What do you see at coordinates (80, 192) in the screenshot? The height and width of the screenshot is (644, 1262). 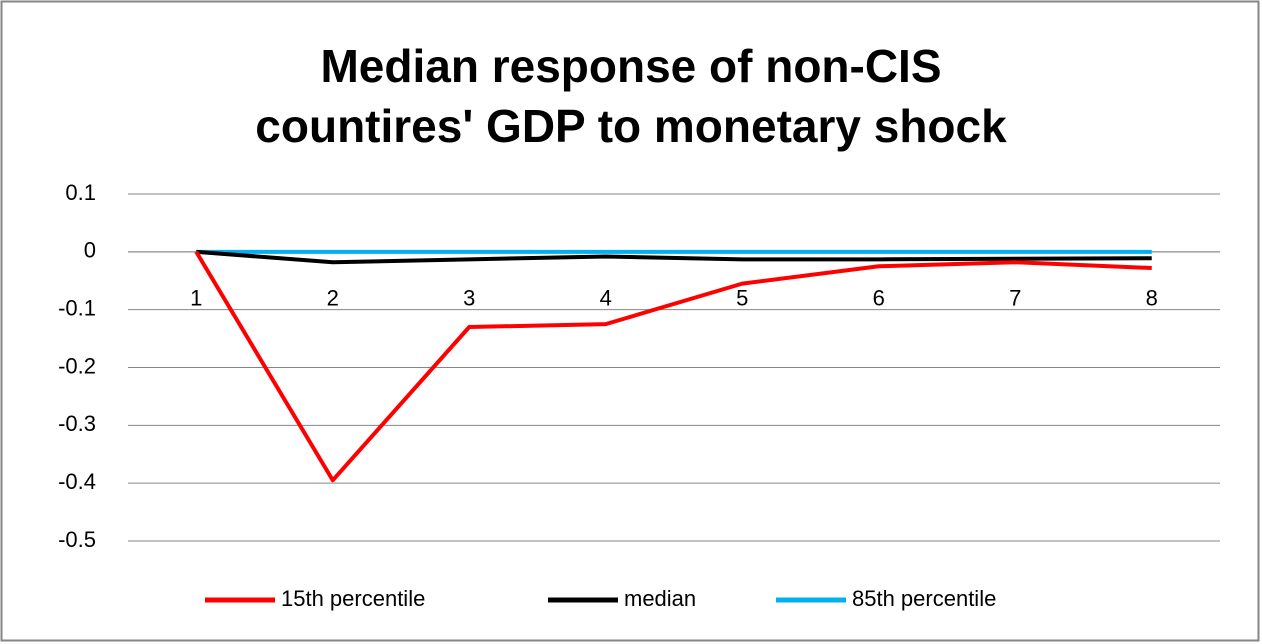 I see `y-tick-label: 0.1` at bounding box center [80, 192].